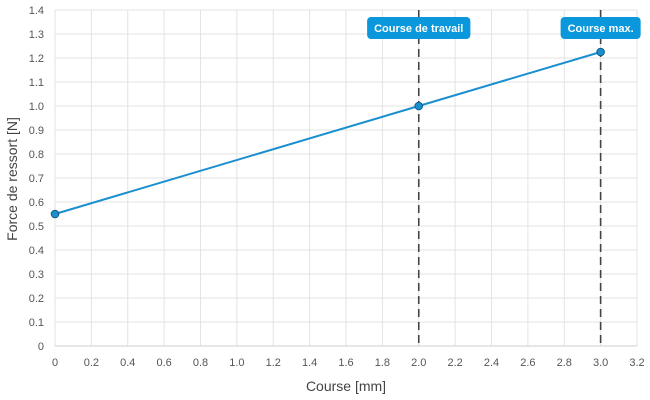 This screenshot has height=400, width=650. Describe the element at coordinates (36, 107) in the screenshot. I see `y-tick-label: 1.0` at that location.